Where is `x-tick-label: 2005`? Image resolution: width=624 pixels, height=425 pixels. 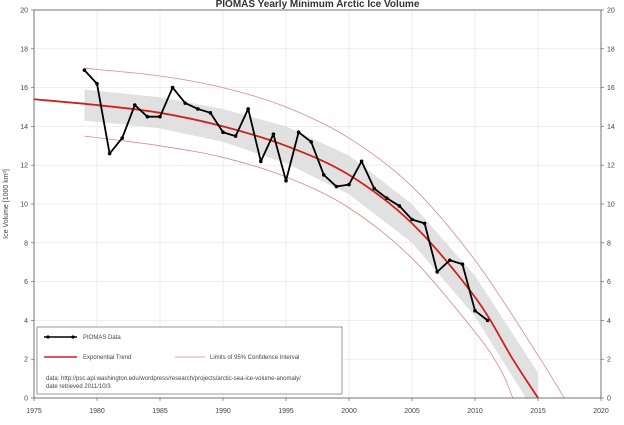
x-tick-label: 2005 is located at coordinates (412, 411).